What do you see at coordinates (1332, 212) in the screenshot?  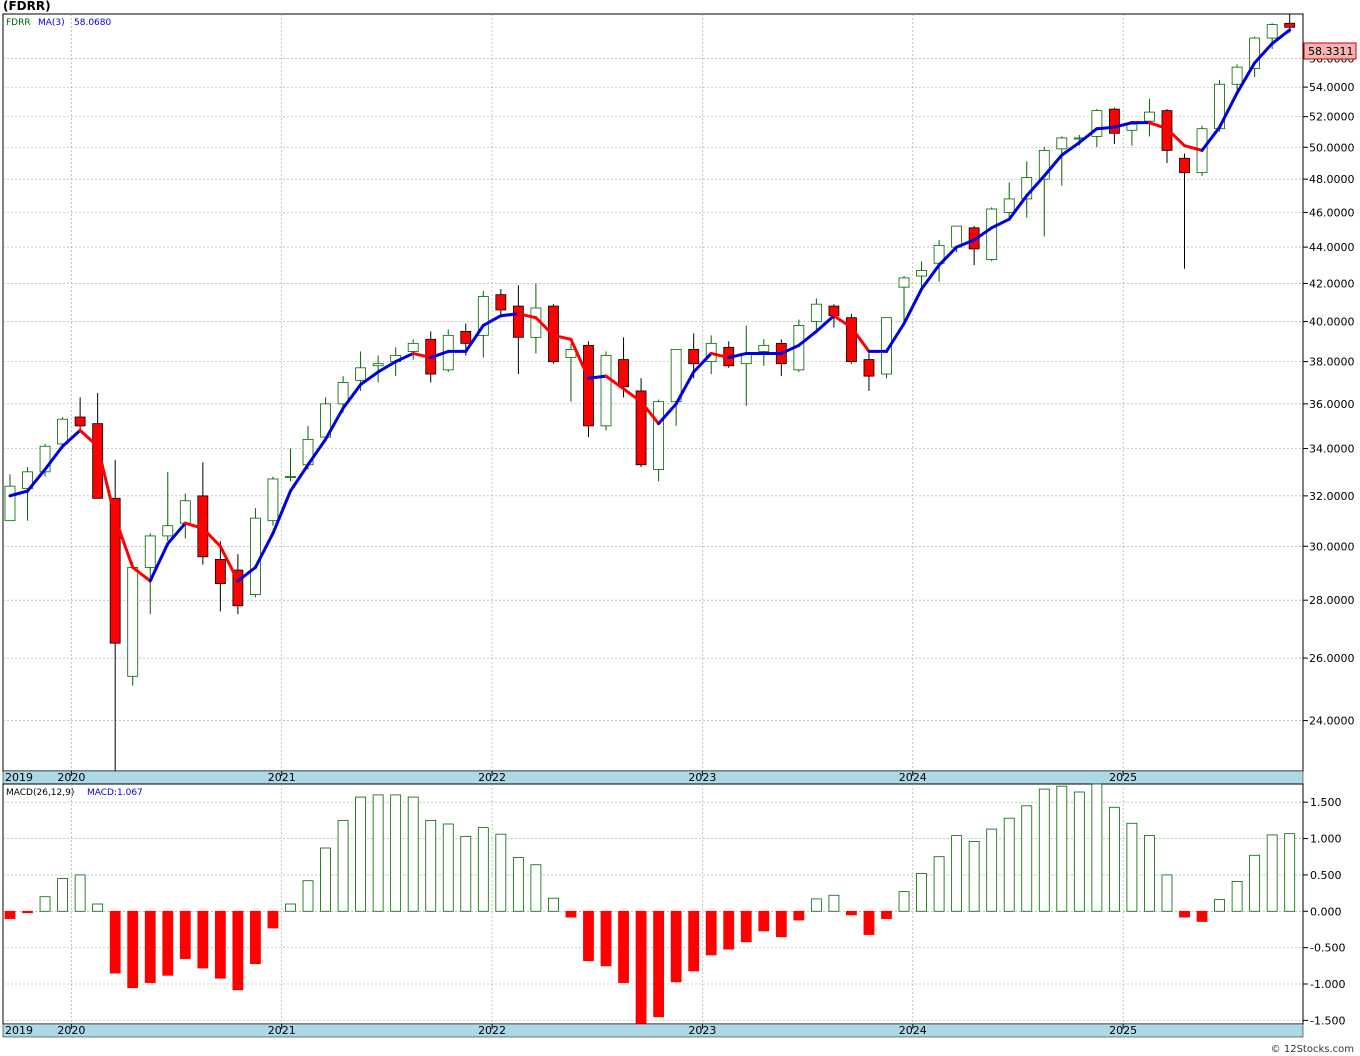 I see `price-y-tick-label: 46.0000` at bounding box center [1332, 212].